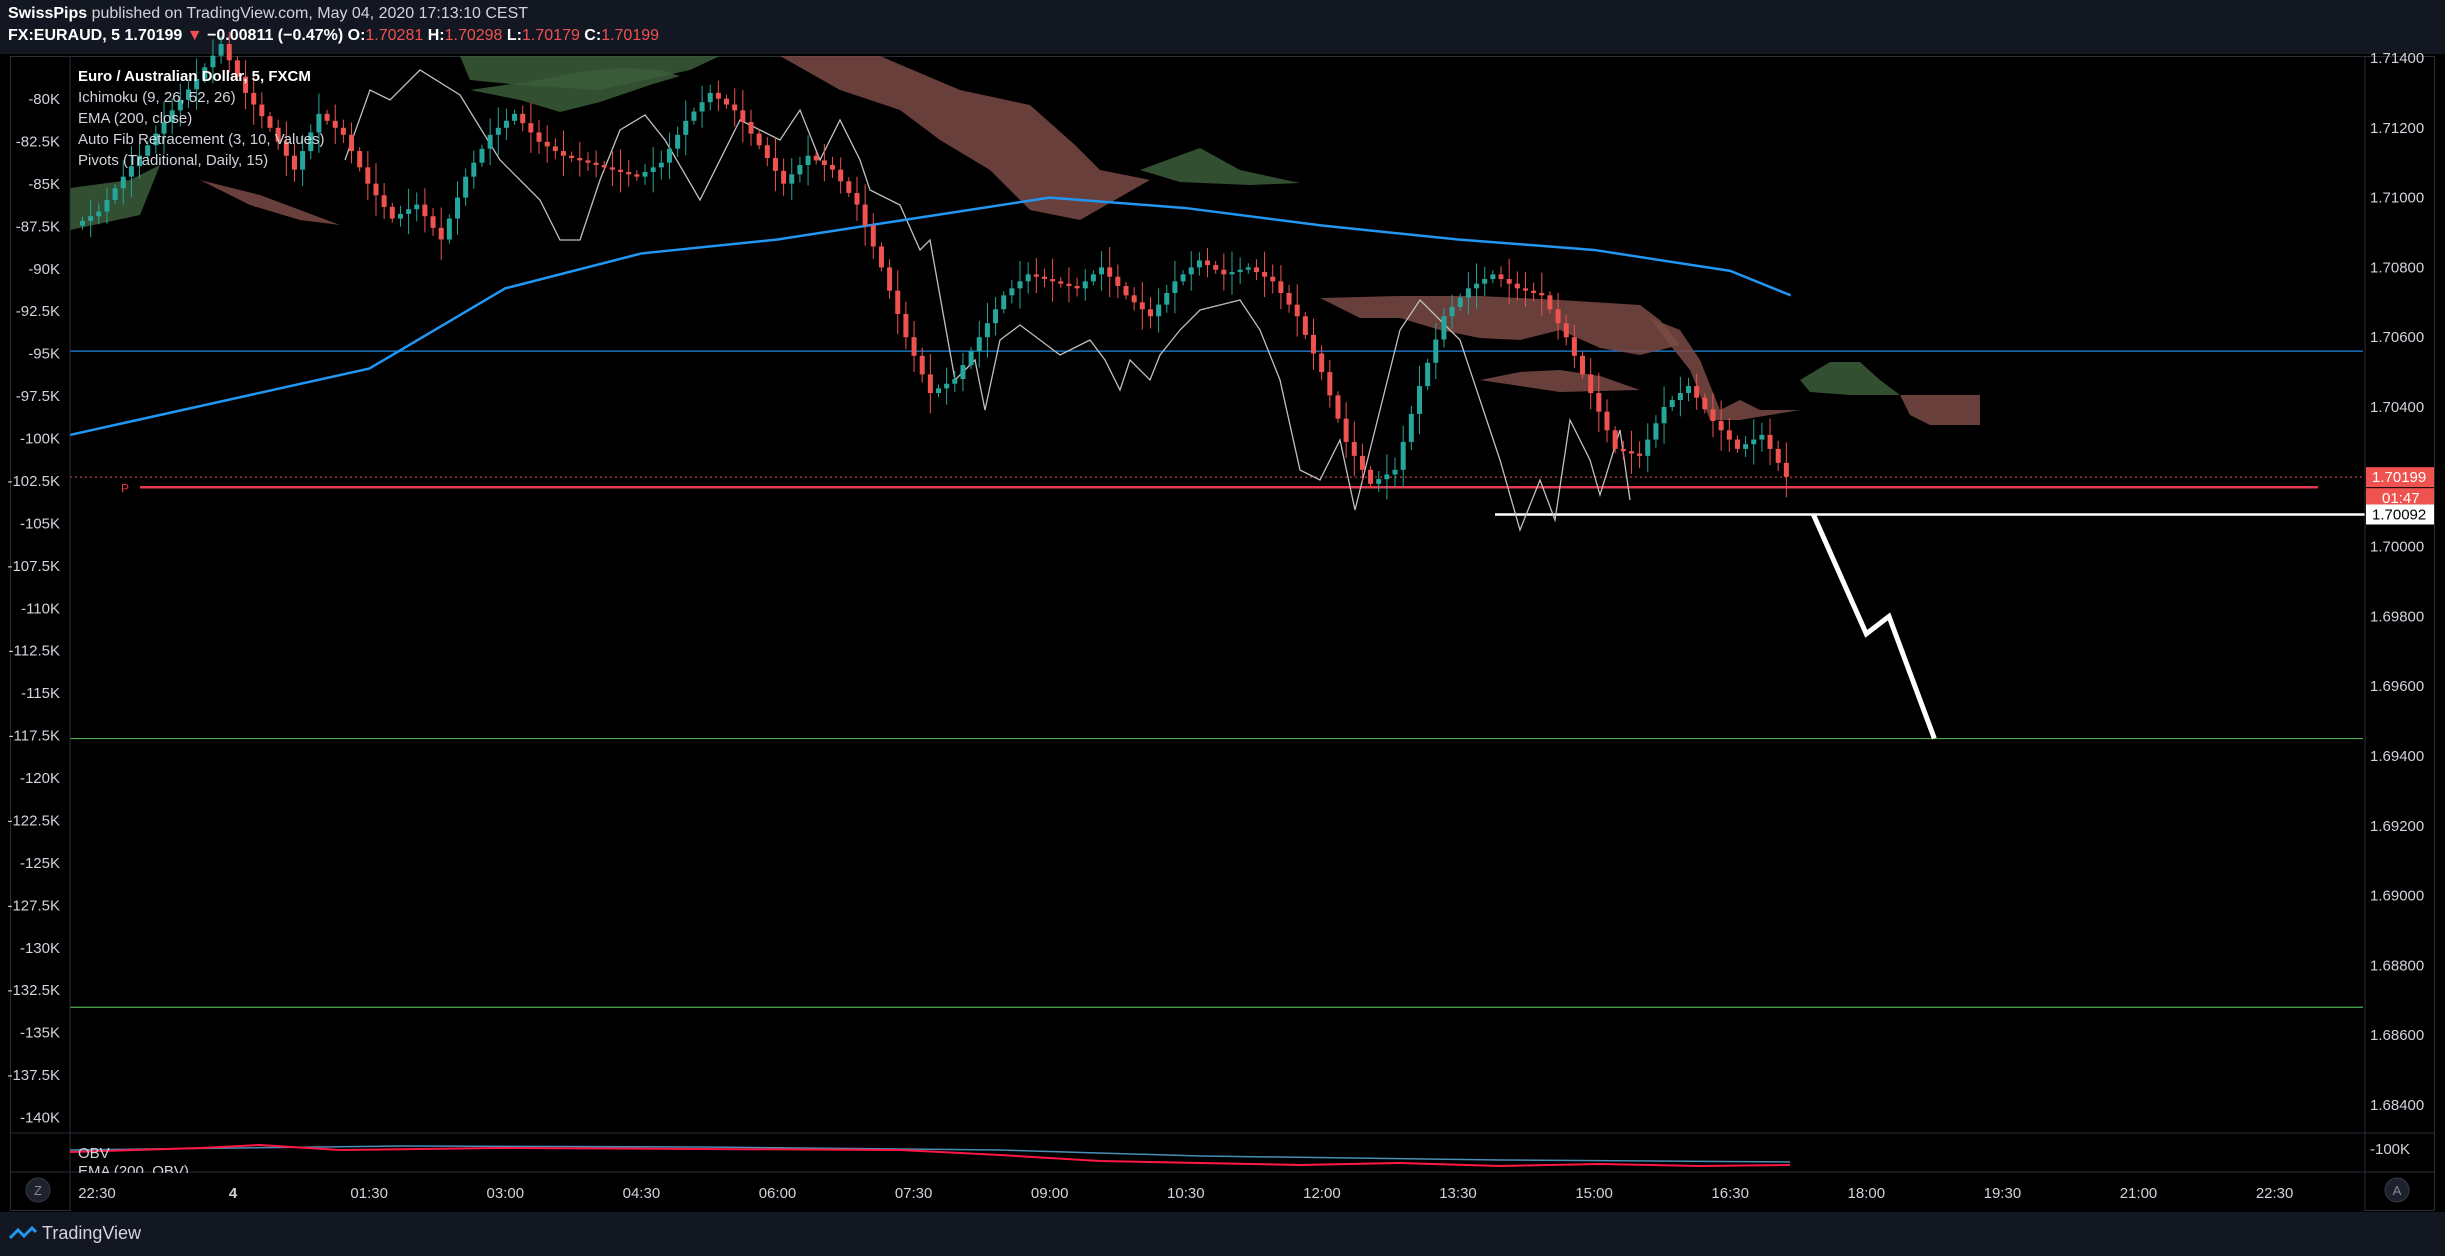 The image size is (2445, 1256). I want to click on zoom-button-label: Z, so click(38, 1190).